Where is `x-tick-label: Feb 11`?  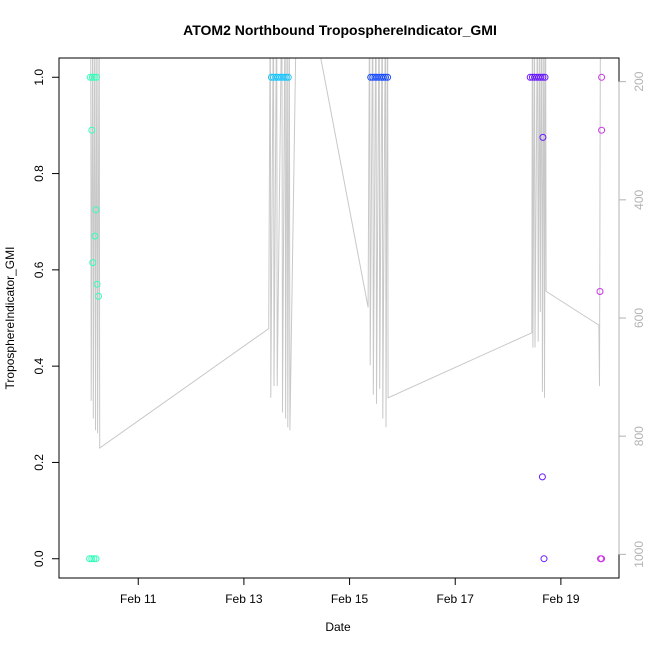 x-tick-label: Feb 11 is located at coordinates (138, 599).